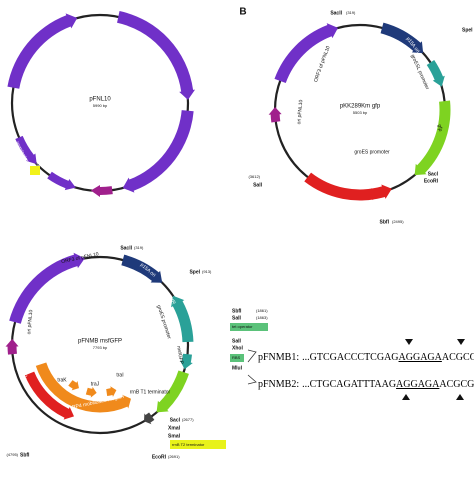 The height and width of the screenshot is (479, 474). Describe the element at coordinates (12, 454) in the screenshot. I see `restriction-site: (4795)` at that location.